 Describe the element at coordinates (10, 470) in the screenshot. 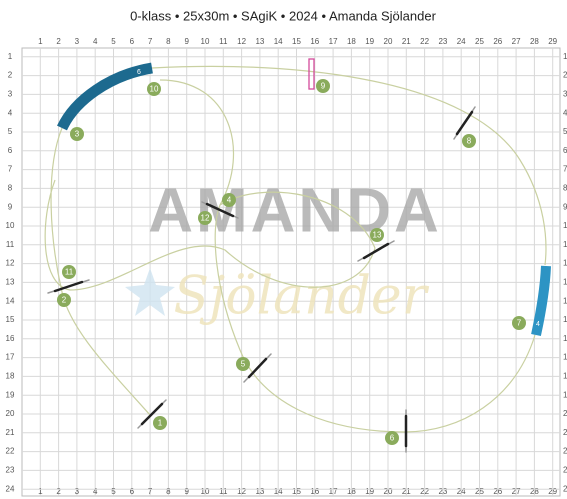

I see `row-label: 23` at that location.